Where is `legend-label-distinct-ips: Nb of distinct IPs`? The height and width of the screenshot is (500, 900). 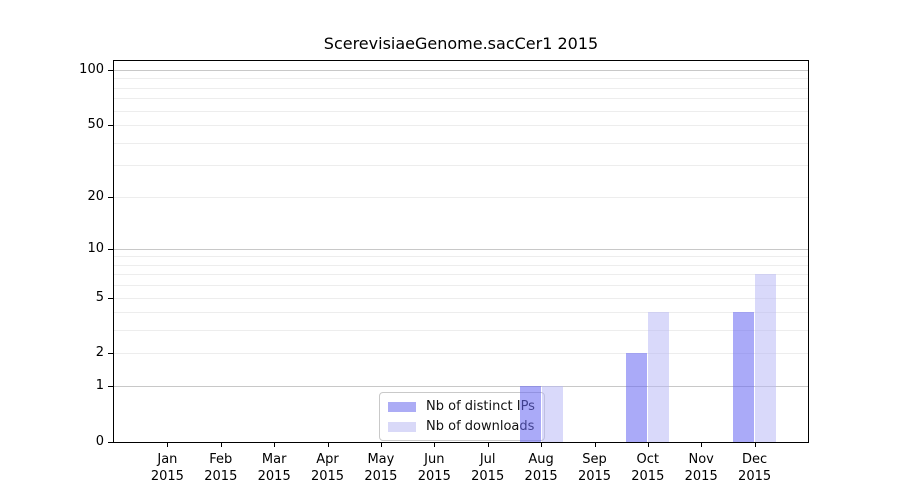
legend-label-distinct-ips: Nb of distinct IPs is located at coordinates (480, 406).